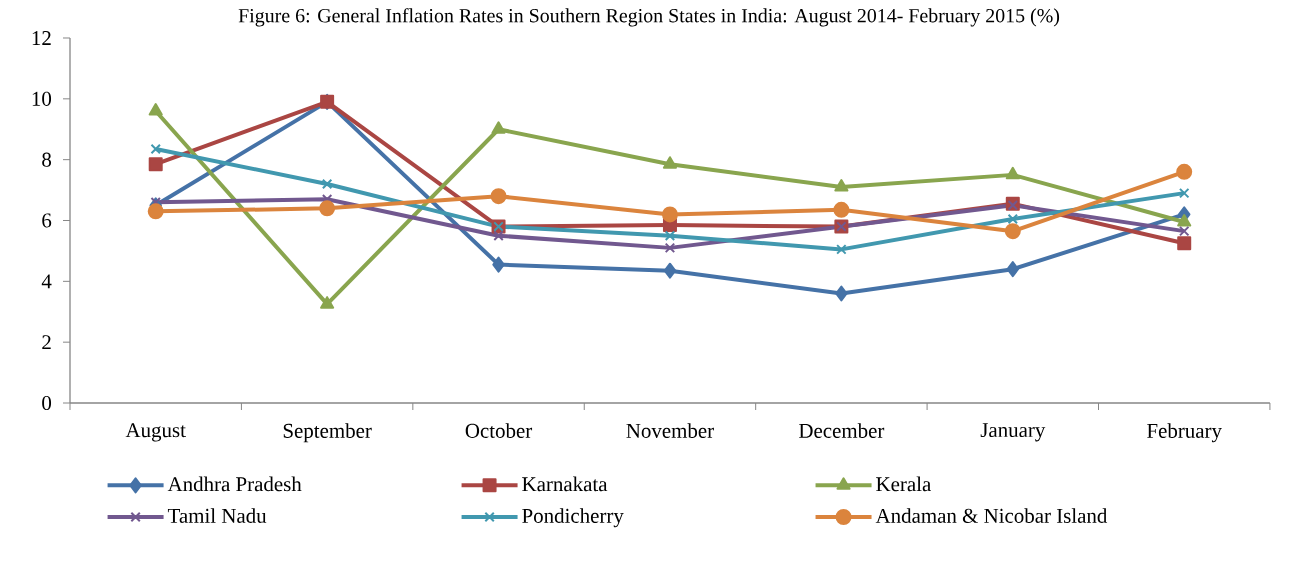  What do you see at coordinates (234, 484) in the screenshot?
I see `legend-label: Andhra Pradesh` at bounding box center [234, 484].